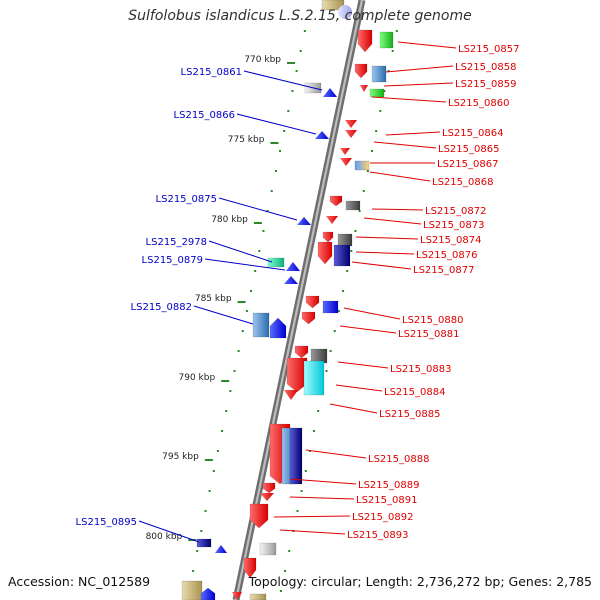  Describe the element at coordinates (204, 115) in the screenshot. I see `reverse-gene-label: LS215_0866` at that location.